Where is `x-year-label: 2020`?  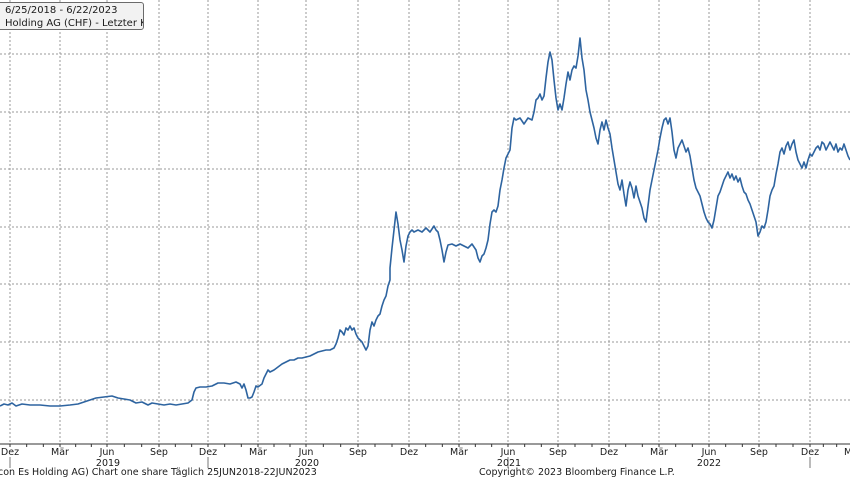
x-year-label: 2020 is located at coordinates (307, 463).